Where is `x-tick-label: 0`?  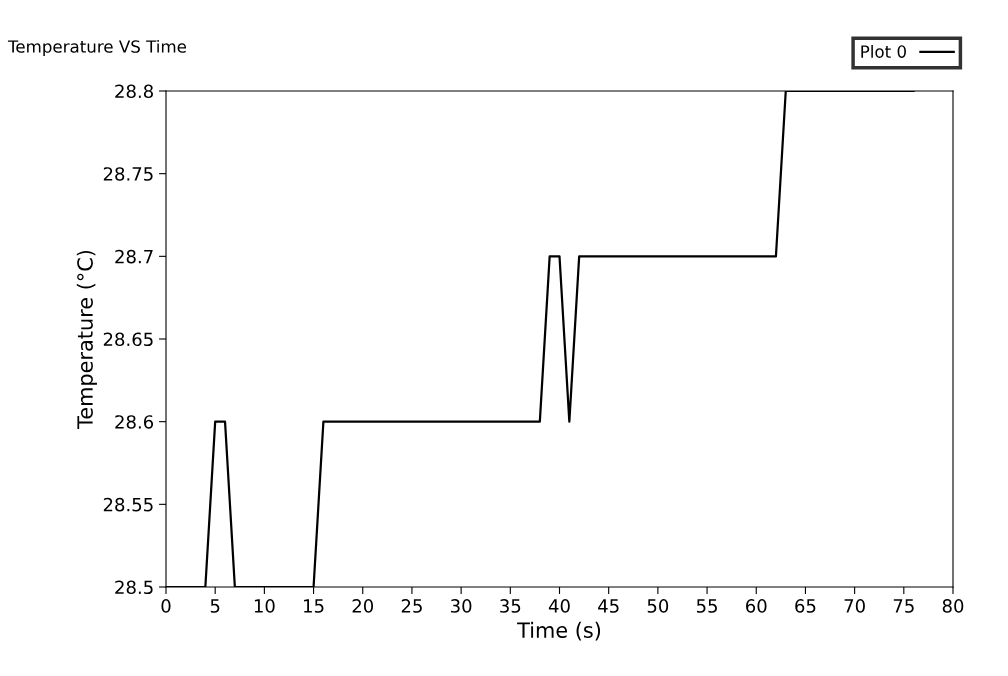
x-tick-label: 0 is located at coordinates (166, 606).